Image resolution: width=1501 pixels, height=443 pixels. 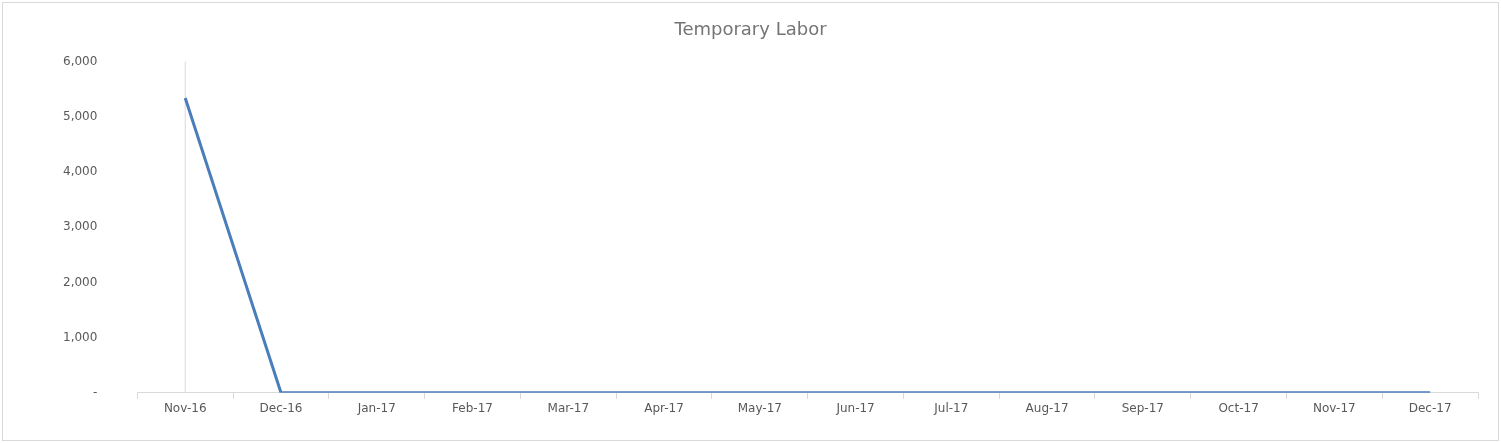 What do you see at coordinates (80, 226) in the screenshot?
I see `y-tick-label: 3,000` at bounding box center [80, 226].